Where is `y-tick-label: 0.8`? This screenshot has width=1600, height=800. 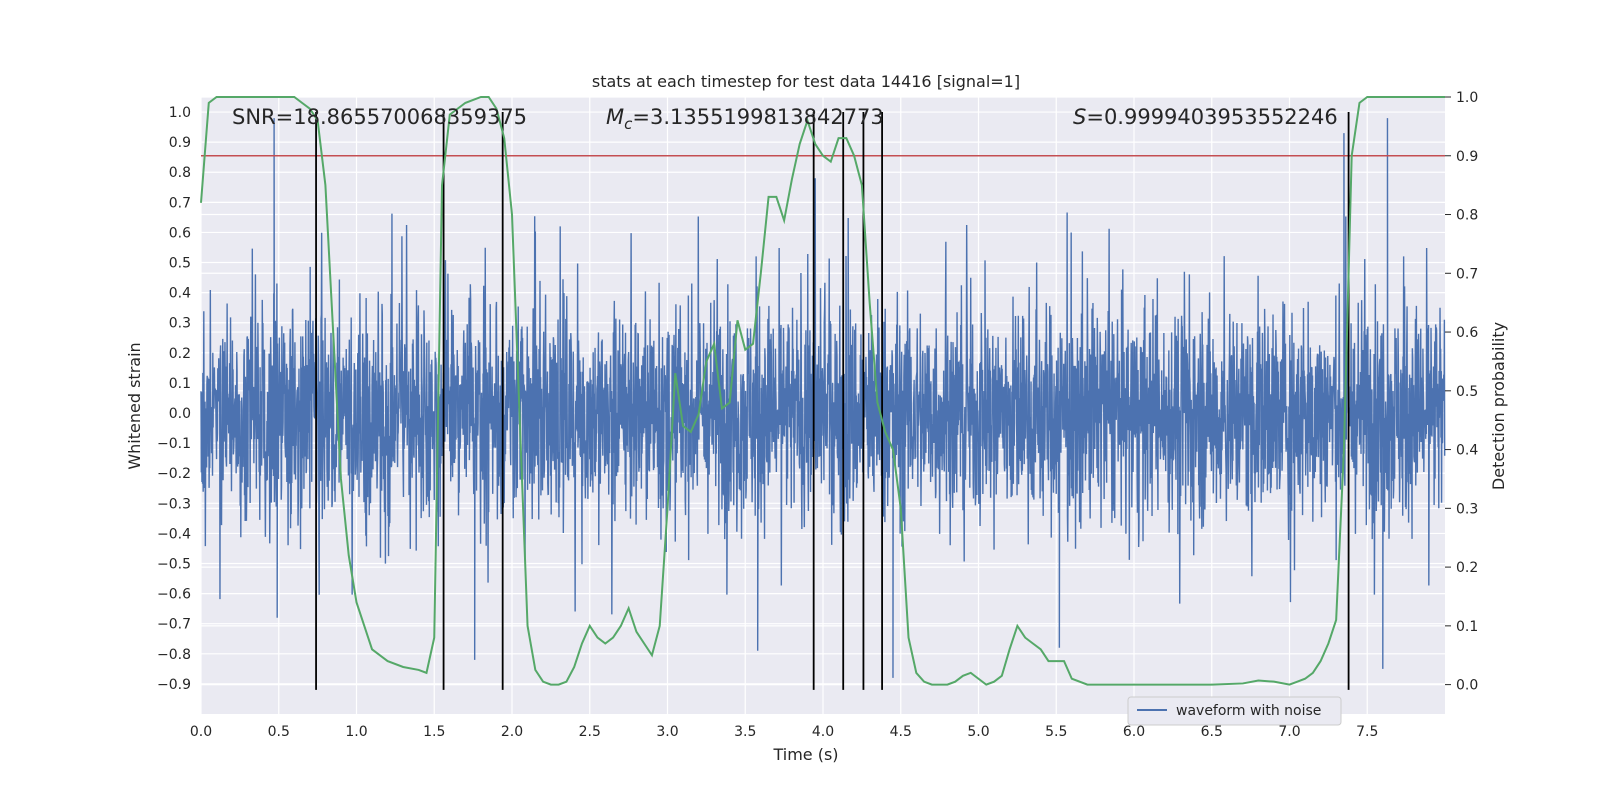
y-tick-label: 0.8 is located at coordinates (180, 173).